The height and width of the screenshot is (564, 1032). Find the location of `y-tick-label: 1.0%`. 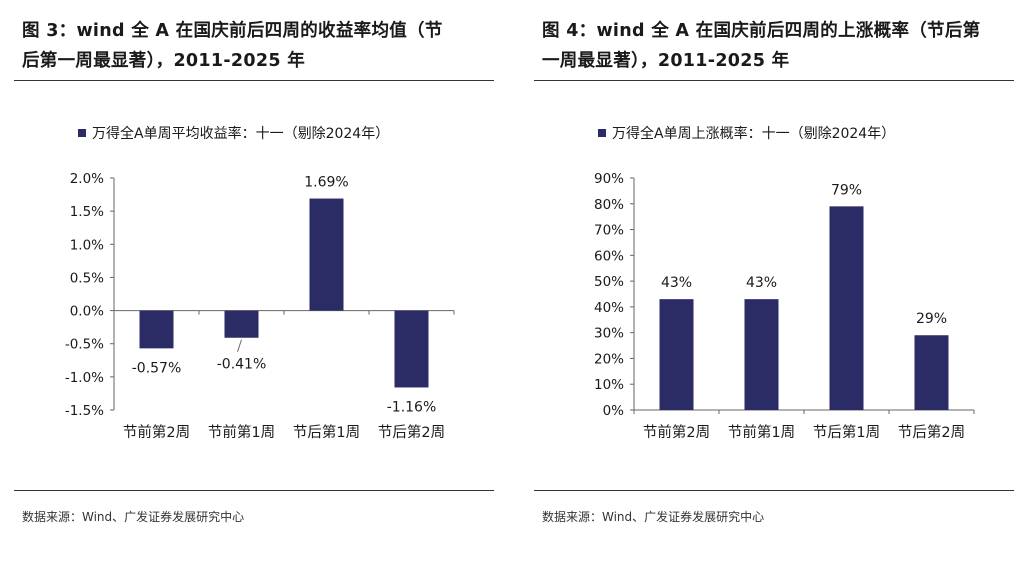

y-tick-label: 1.0% is located at coordinates (87, 245).